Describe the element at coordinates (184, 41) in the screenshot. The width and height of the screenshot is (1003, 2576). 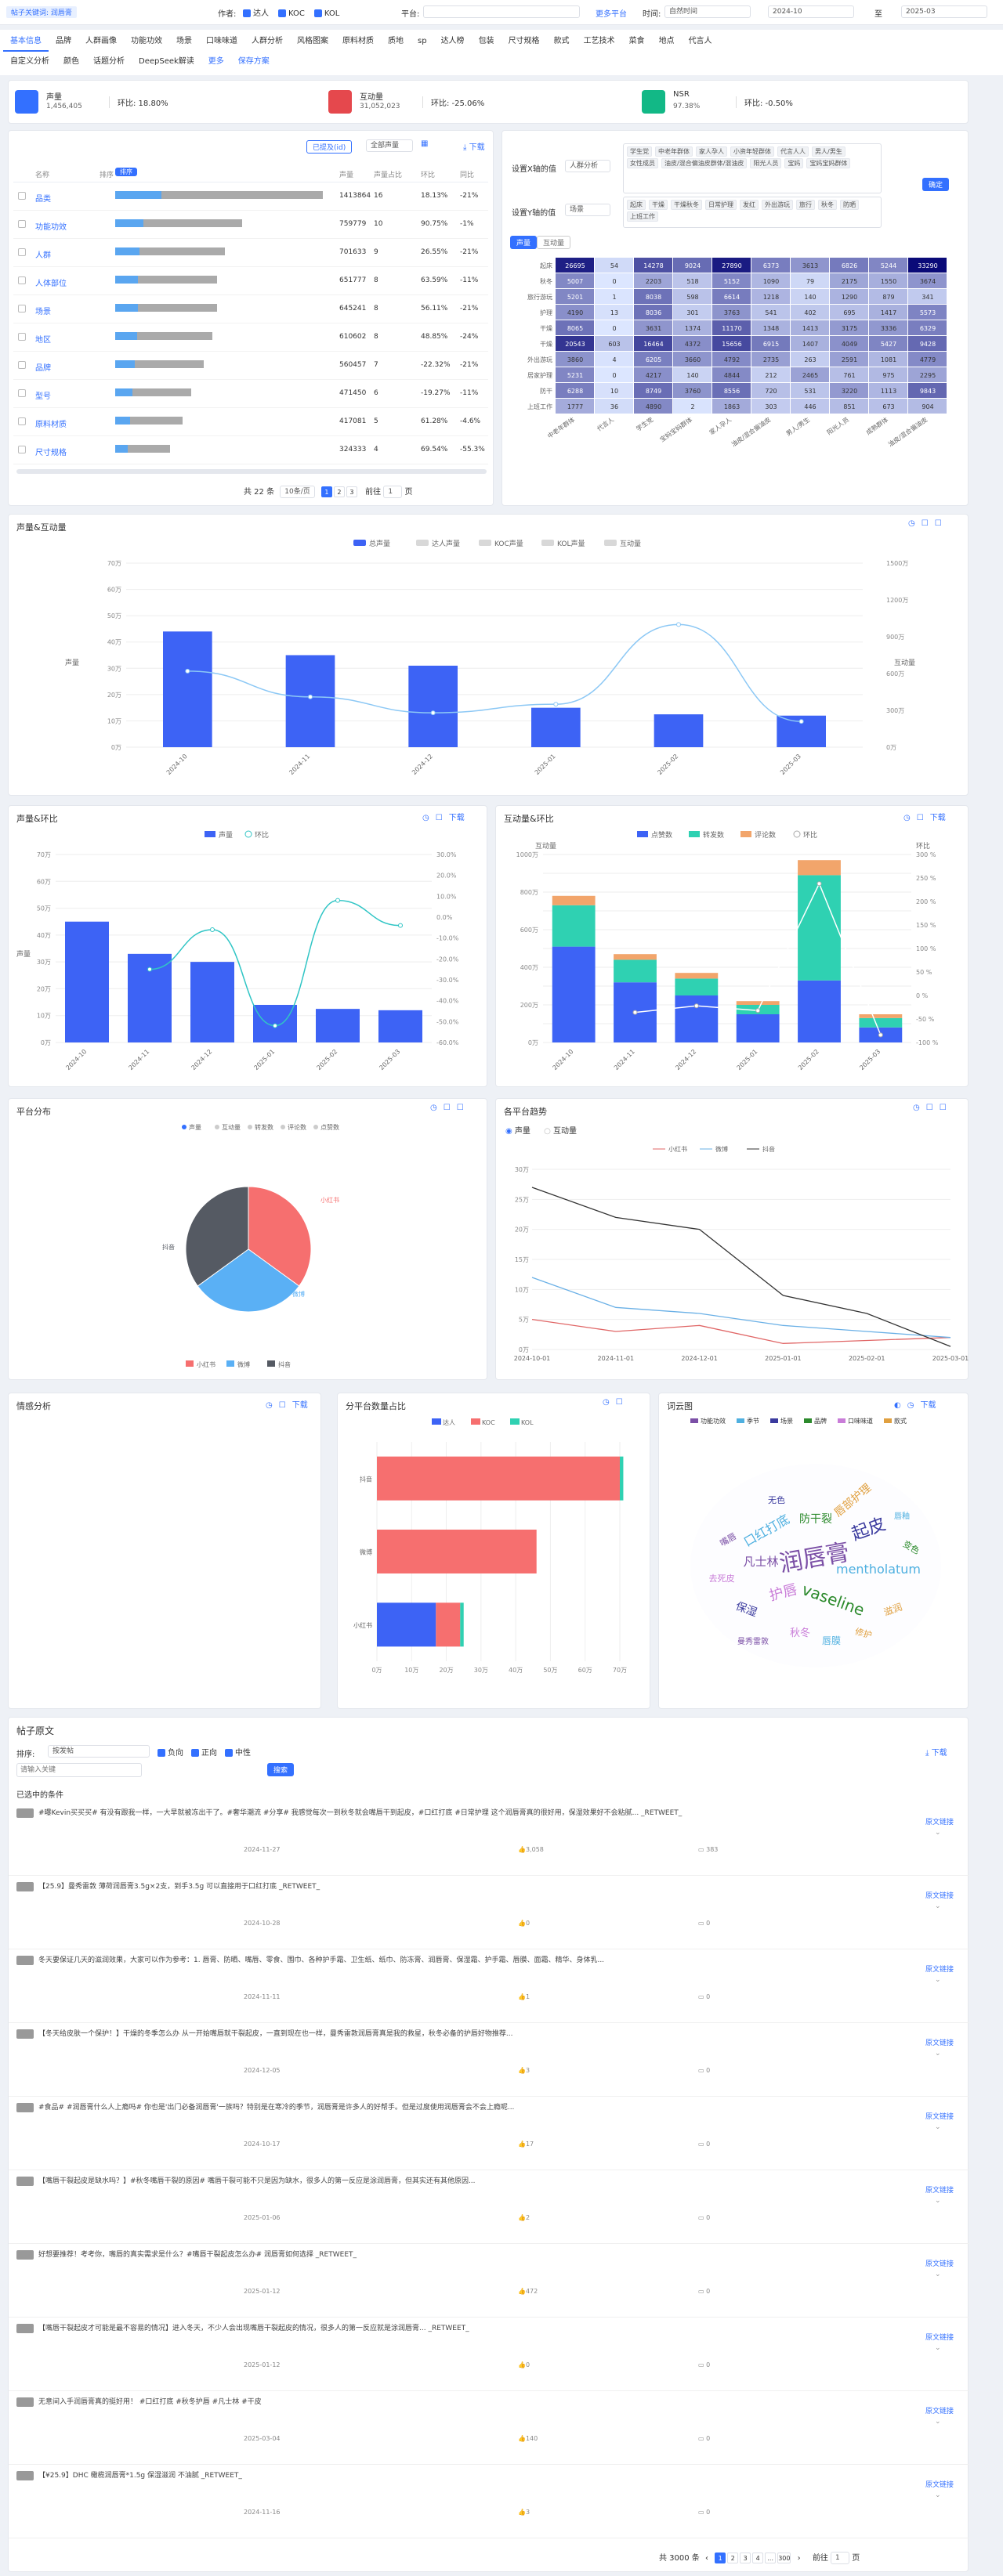
I see `tab-4: 场景` at that location.